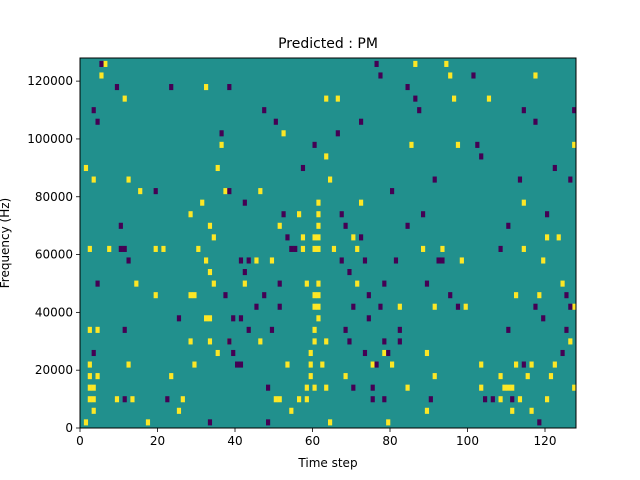  What do you see at coordinates (80, 441) in the screenshot?
I see `x-tick-label: 0` at bounding box center [80, 441].